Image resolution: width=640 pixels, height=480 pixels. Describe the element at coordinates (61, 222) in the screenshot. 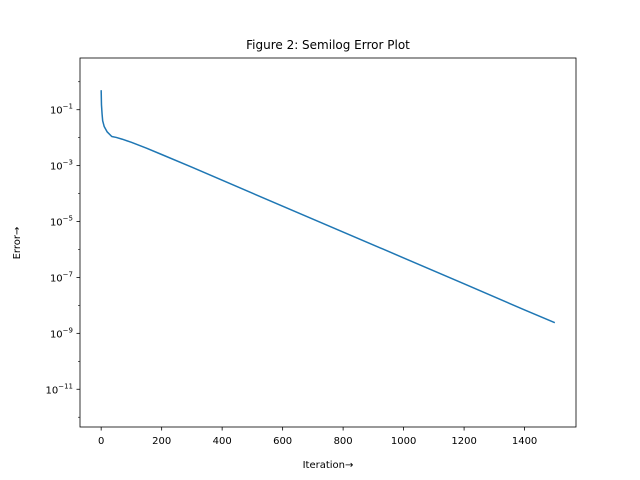

I see `y-tick-label: 10⁻⁵` at that location.